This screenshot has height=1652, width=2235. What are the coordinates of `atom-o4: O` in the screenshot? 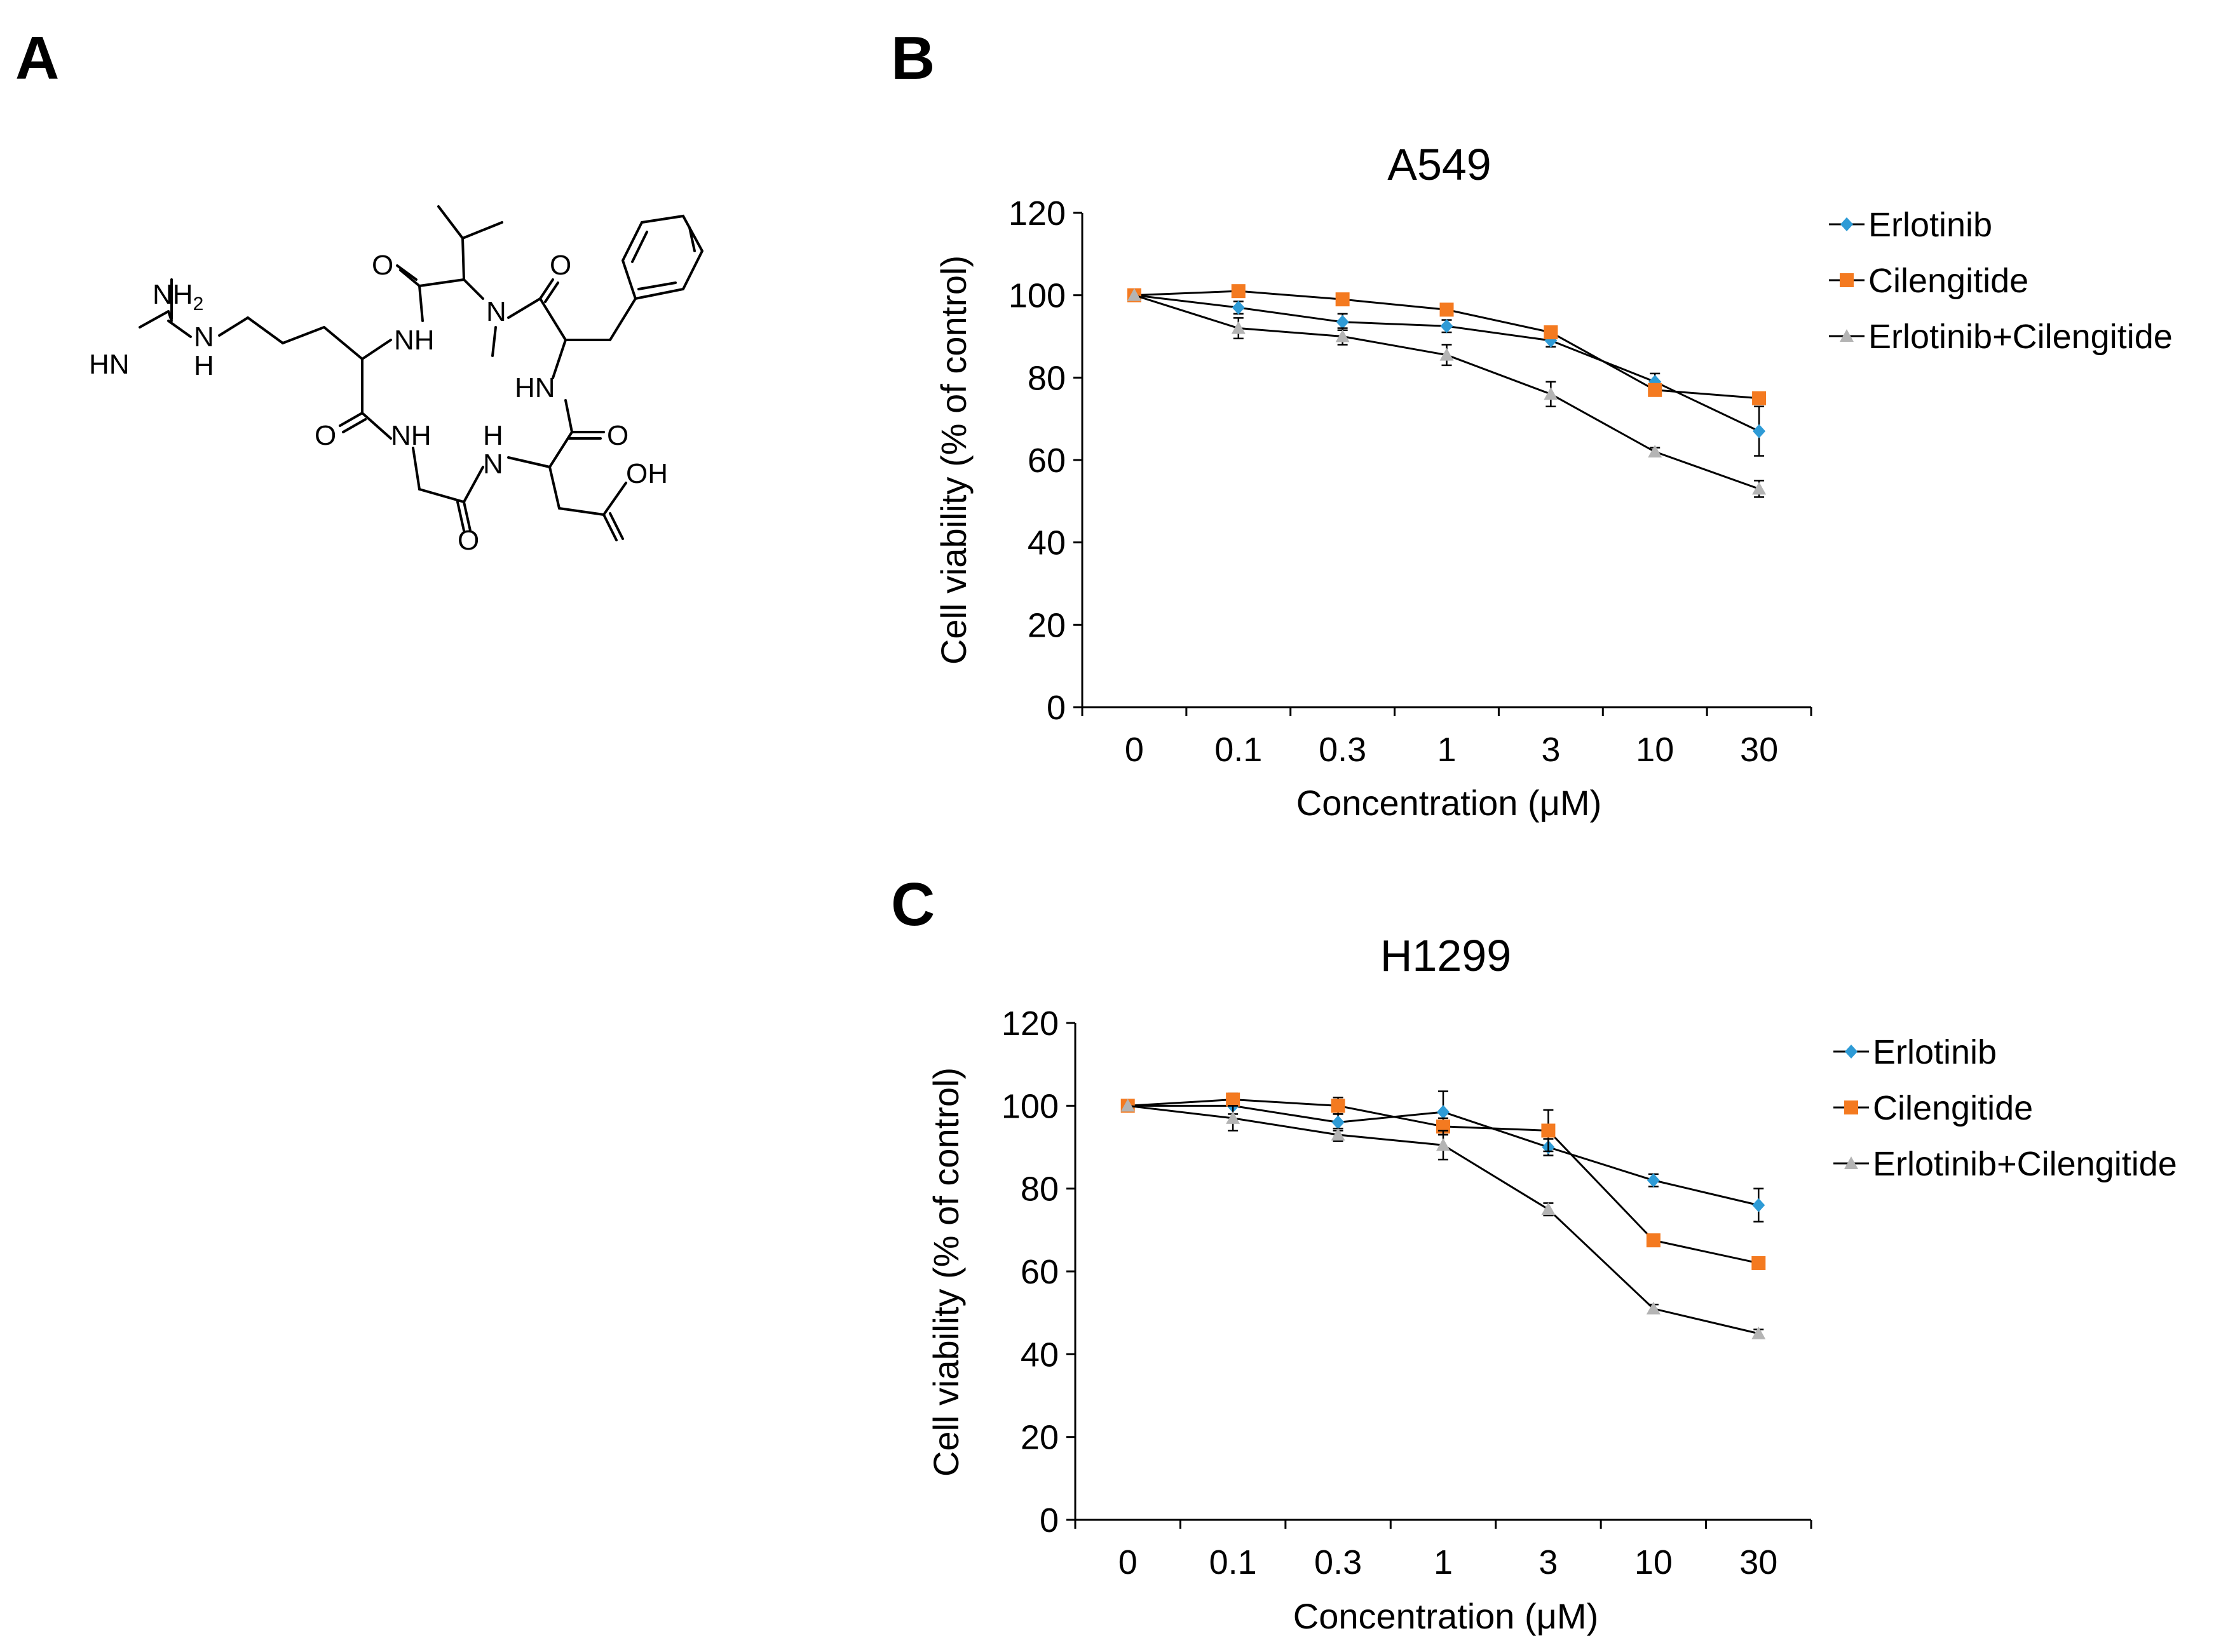 It's located at (326, 436).